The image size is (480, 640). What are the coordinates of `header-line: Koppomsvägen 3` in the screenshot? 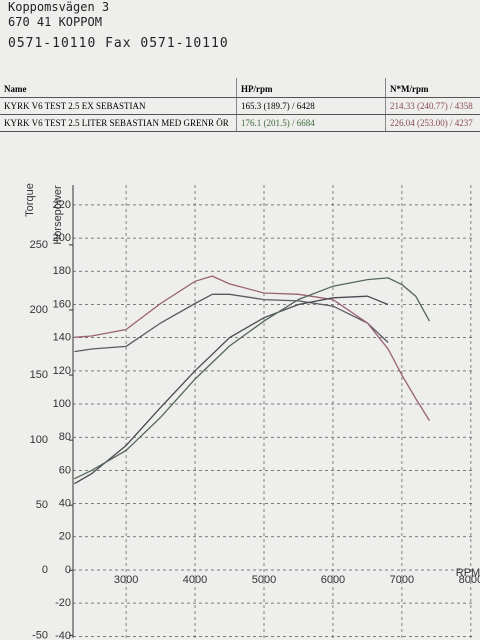 It's located at (59, 7).